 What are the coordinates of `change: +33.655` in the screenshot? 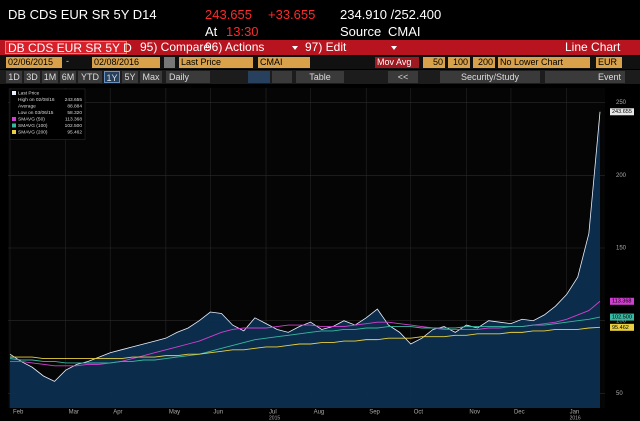 It's located at (292, 14).